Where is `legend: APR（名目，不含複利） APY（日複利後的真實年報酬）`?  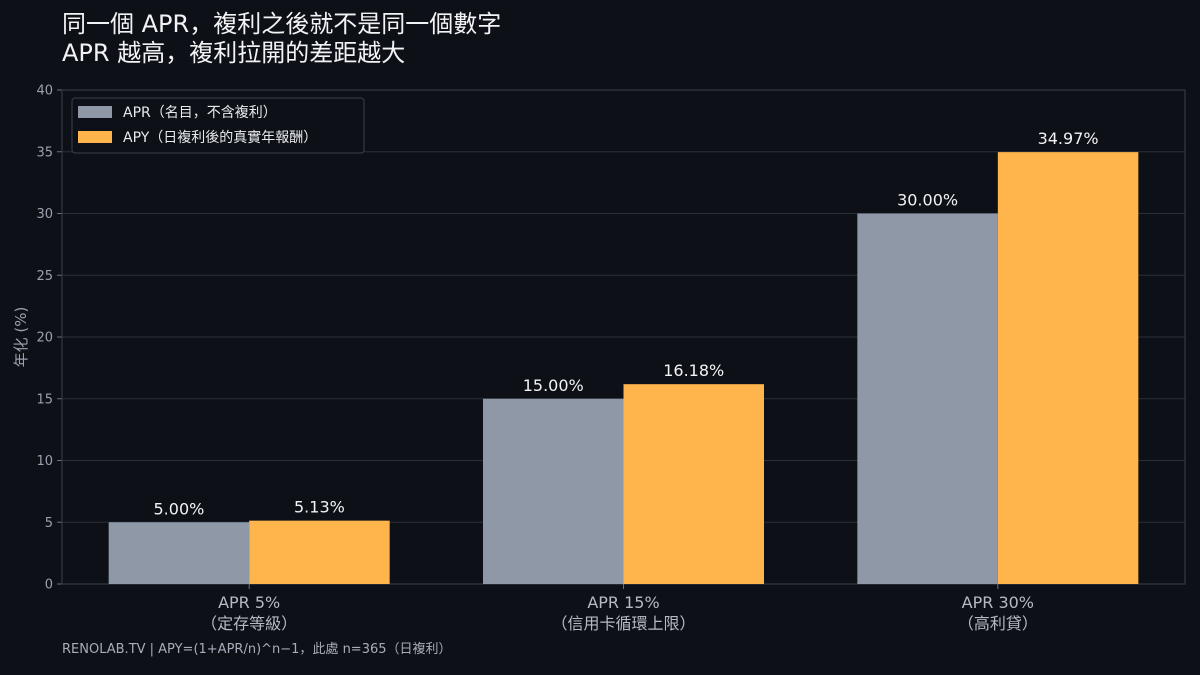 legend: APR（名目，不含複利） APY（日複利後的真實年報酬） is located at coordinates (218, 125).